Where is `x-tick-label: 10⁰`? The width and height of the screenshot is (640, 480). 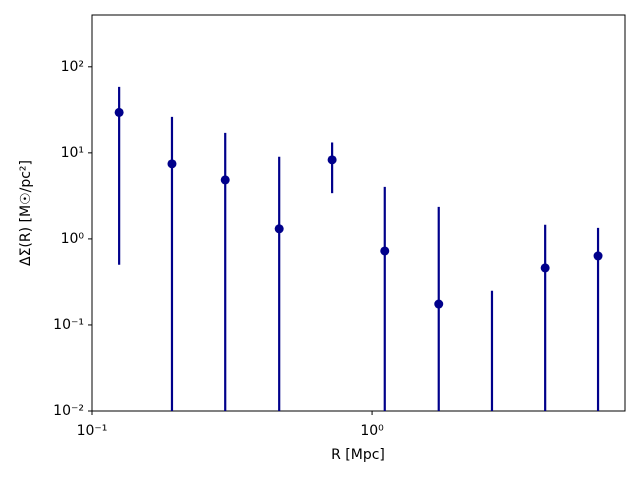 x-tick-label: 10⁰ is located at coordinates (372, 431).